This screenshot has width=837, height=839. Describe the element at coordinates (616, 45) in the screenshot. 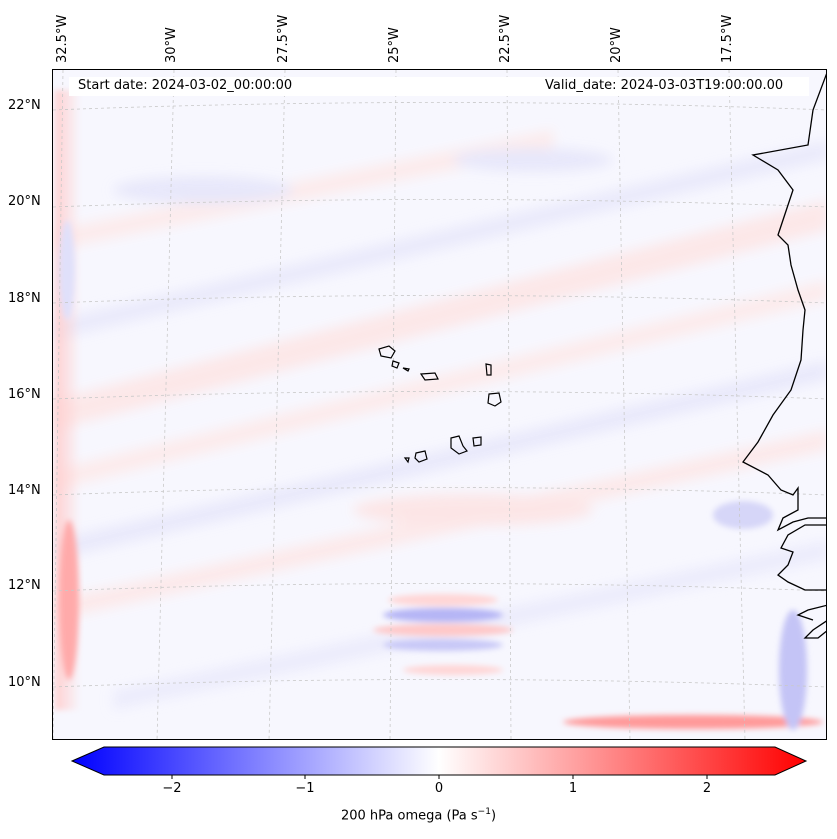

I see `lon-label-20w: 20°W` at that location.